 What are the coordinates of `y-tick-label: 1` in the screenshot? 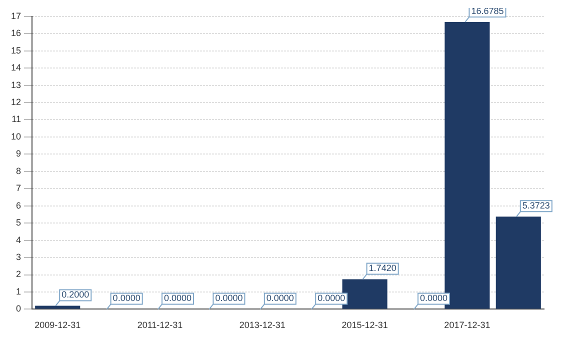 It's located at (19, 291).